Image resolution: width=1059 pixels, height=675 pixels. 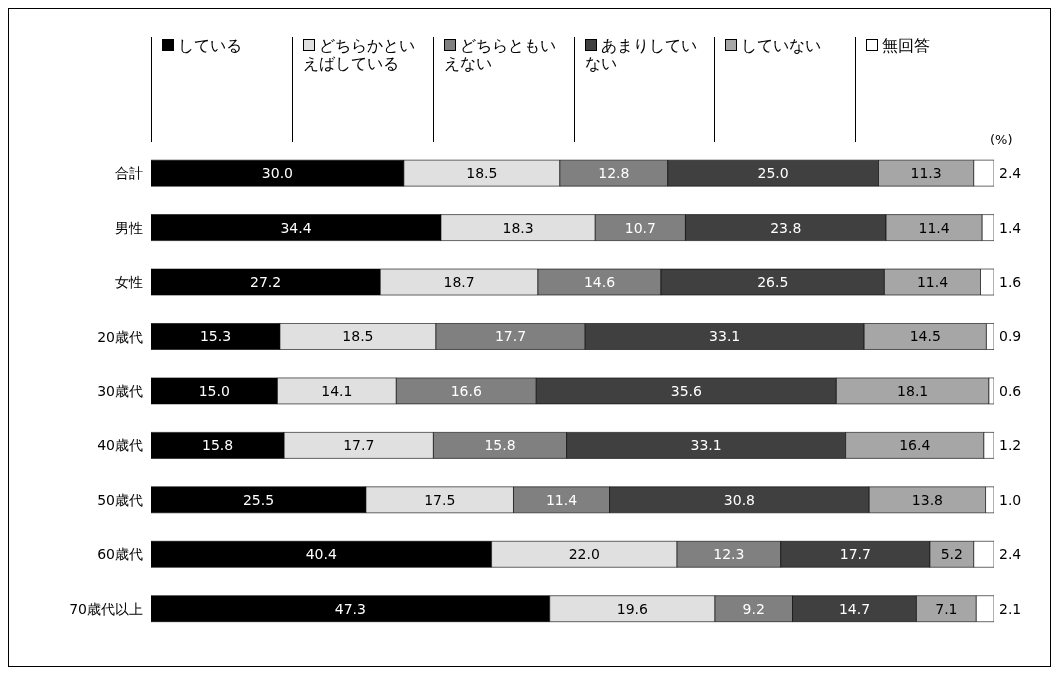 What do you see at coordinates (1010, 499) in the screenshot?
I see `data-label: 1.0` at bounding box center [1010, 499].